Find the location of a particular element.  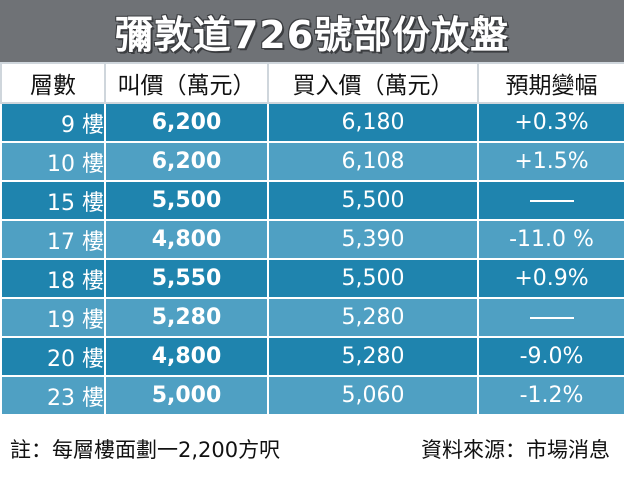

cell-floor: 9 樓 is located at coordinates (53, 122).